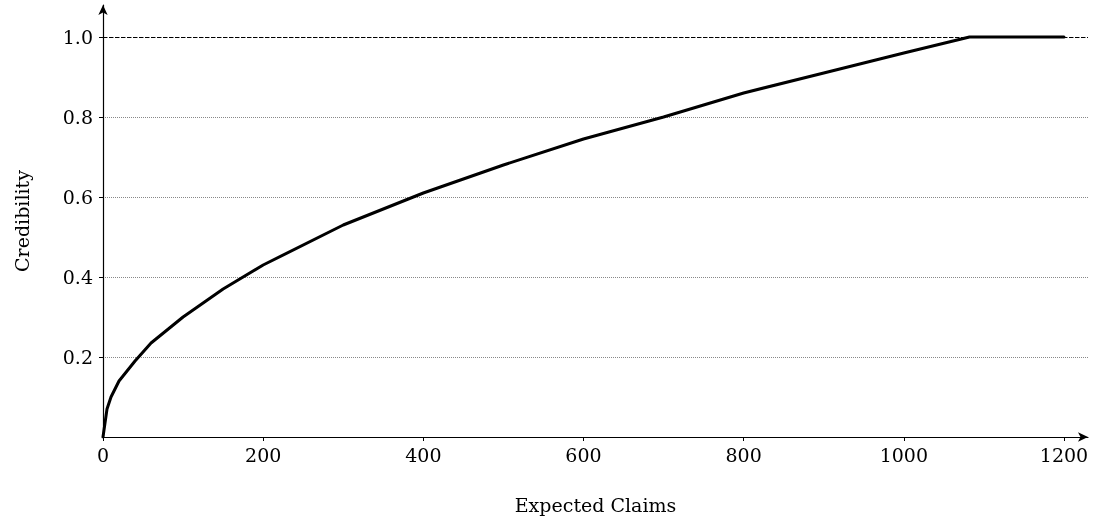  What do you see at coordinates (263, 454) in the screenshot?
I see `x-tick-label: 200` at bounding box center [263, 454].